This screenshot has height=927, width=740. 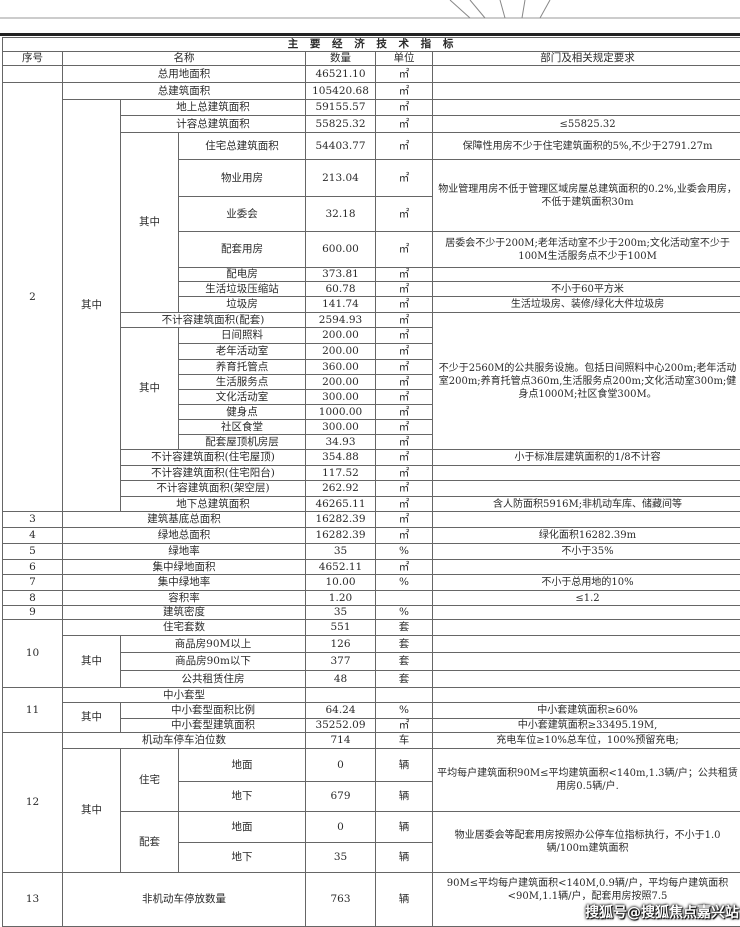 What do you see at coordinates (371, 427) in the screenshot?
I see `table-row: 社区食堂 300.00 ㎡` at bounding box center [371, 427].